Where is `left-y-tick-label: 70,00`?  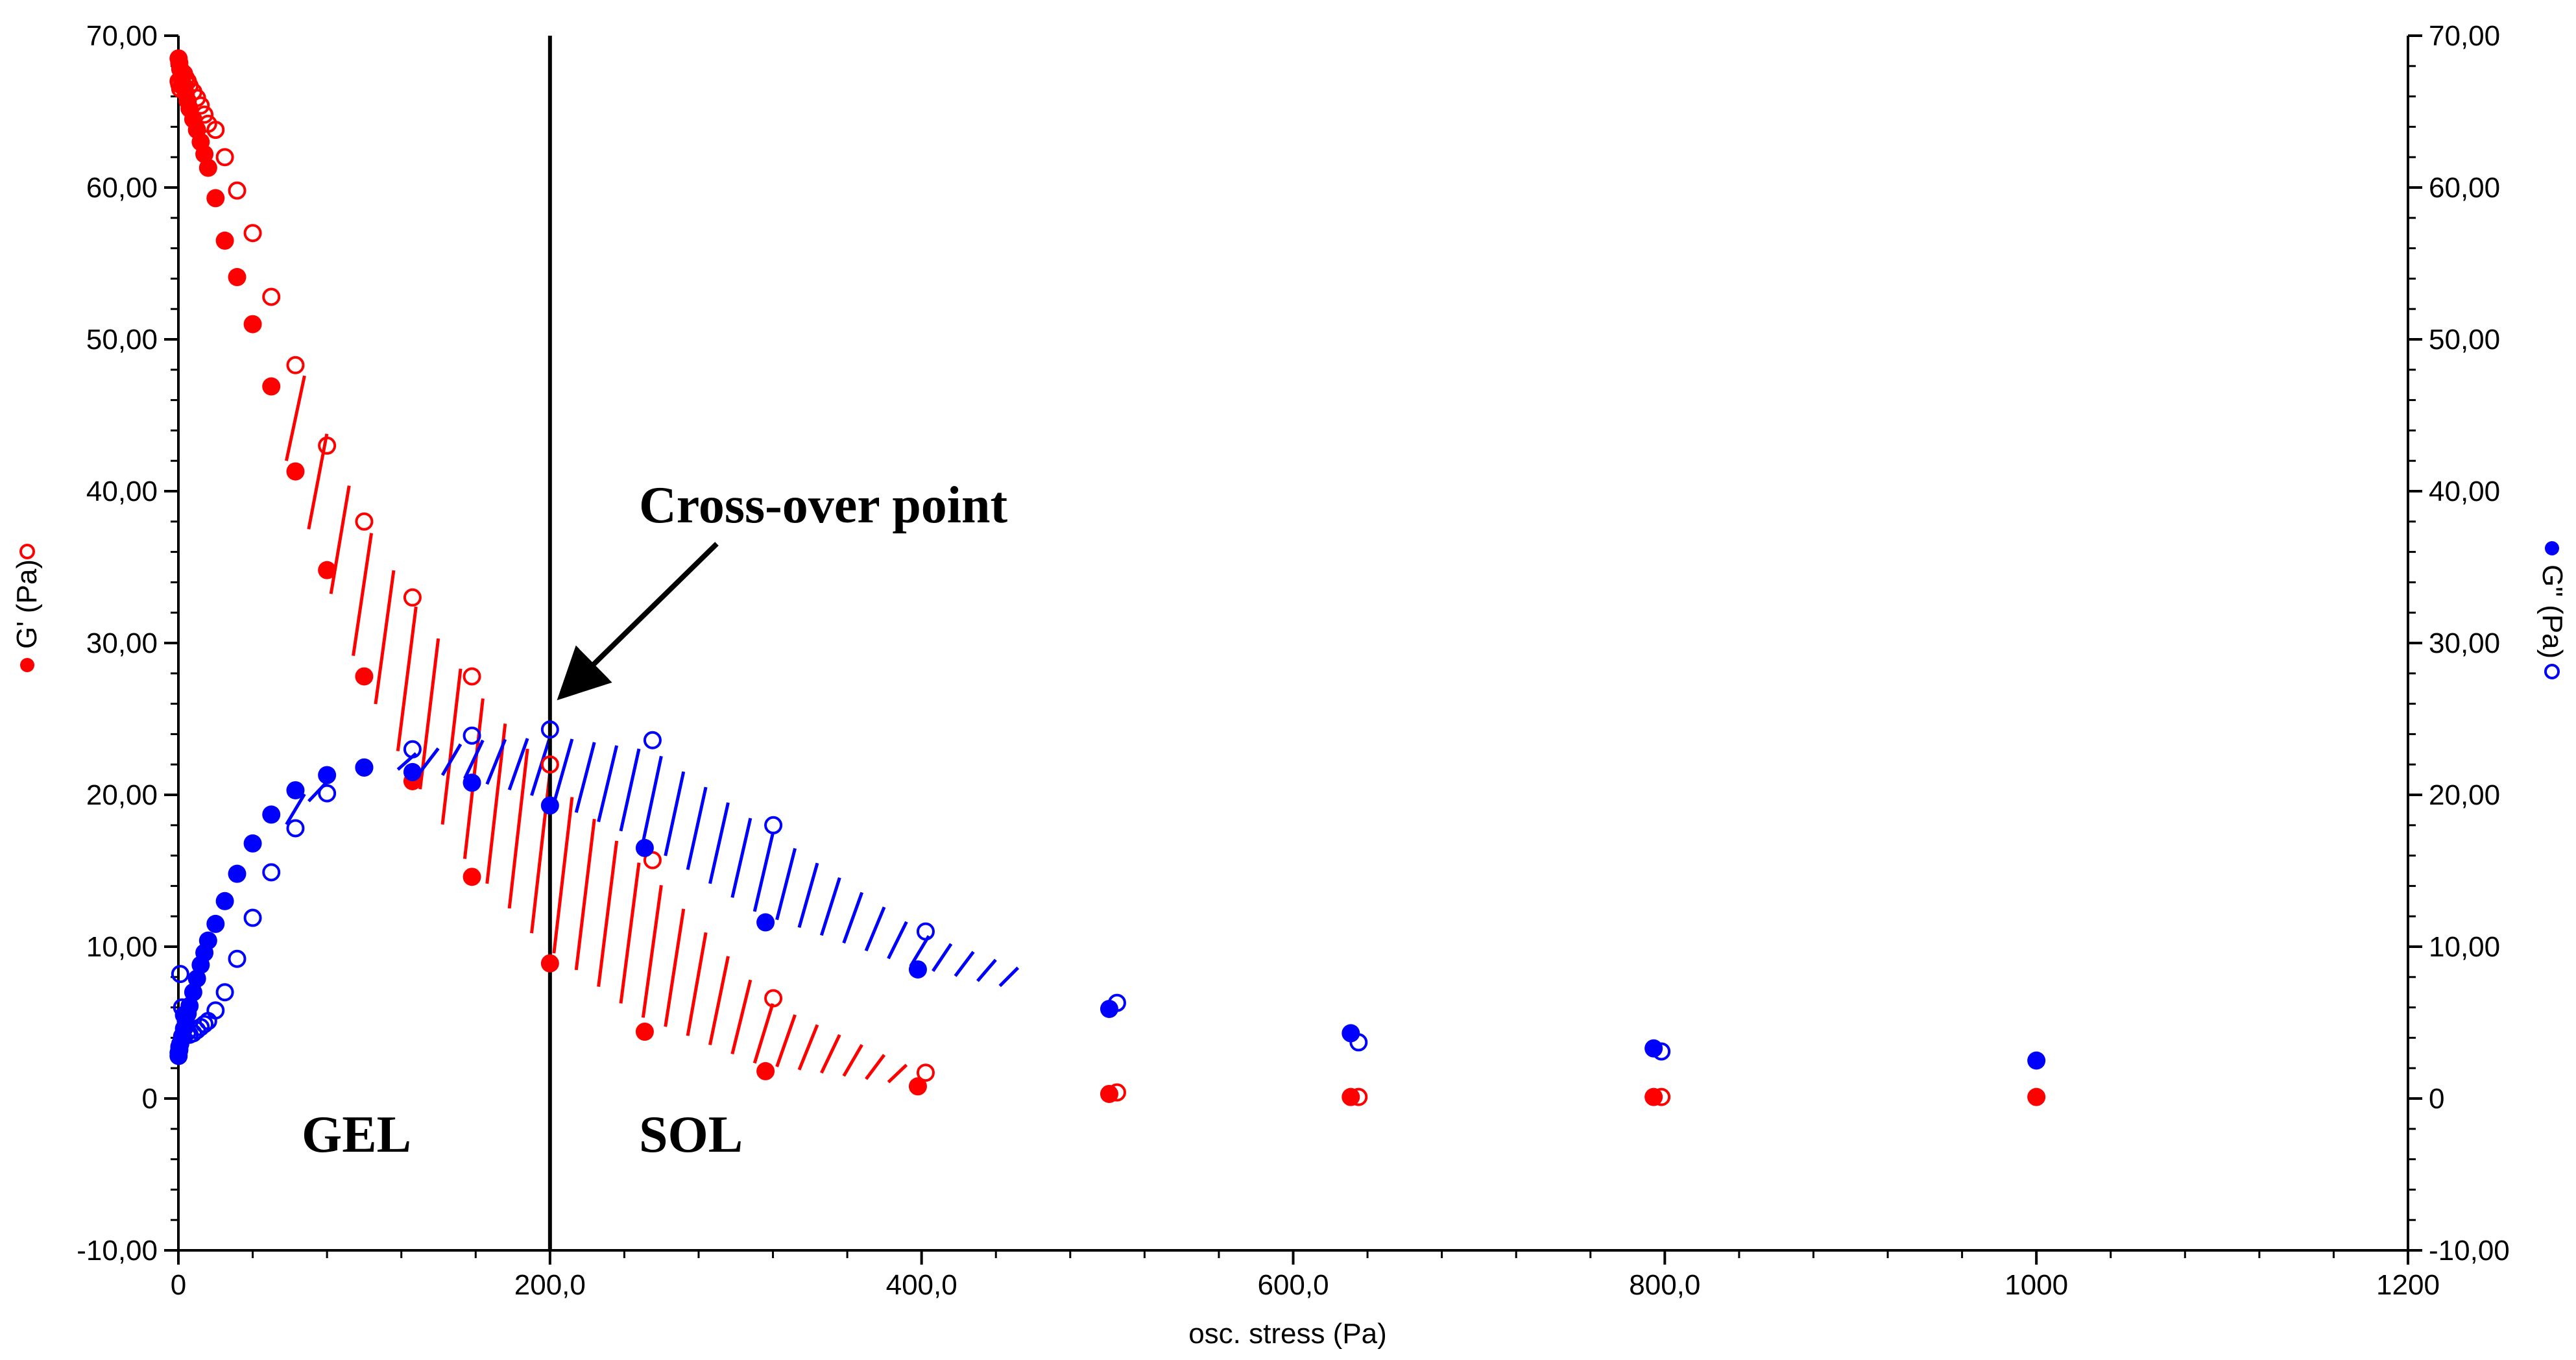 left-y-tick-label: 70,00 is located at coordinates (122, 36).